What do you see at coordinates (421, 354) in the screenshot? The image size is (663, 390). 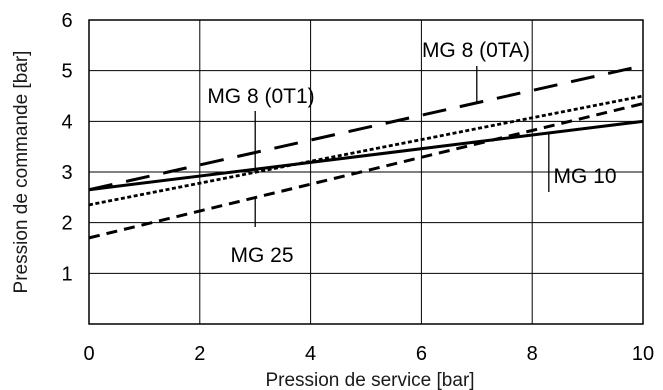 I see `x-tick-label: 6` at bounding box center [421, 354].